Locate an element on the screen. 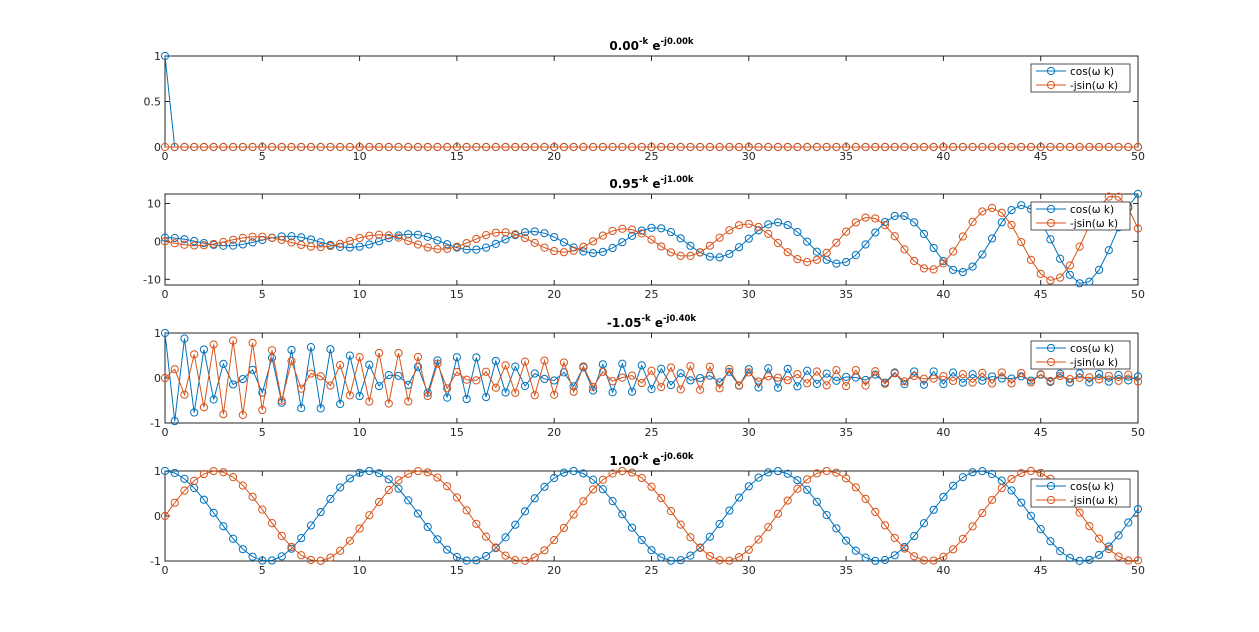 The image size is (1259, 632). series-line-jsin is located at coordinates (651, 378).